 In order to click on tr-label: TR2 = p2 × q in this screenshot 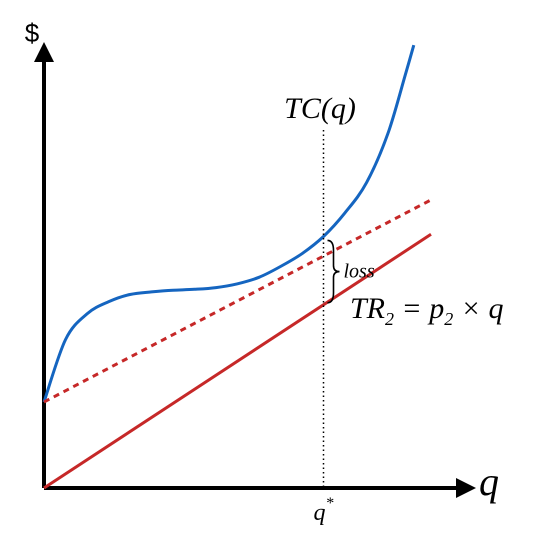, I will do `click(427, 310)`.